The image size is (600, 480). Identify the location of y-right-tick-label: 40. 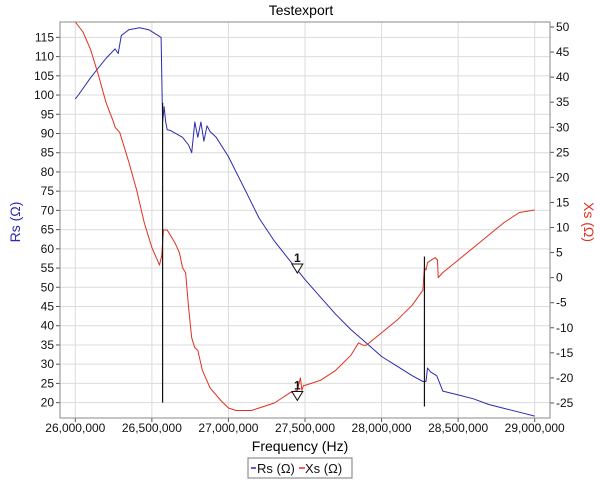
(563, 77).